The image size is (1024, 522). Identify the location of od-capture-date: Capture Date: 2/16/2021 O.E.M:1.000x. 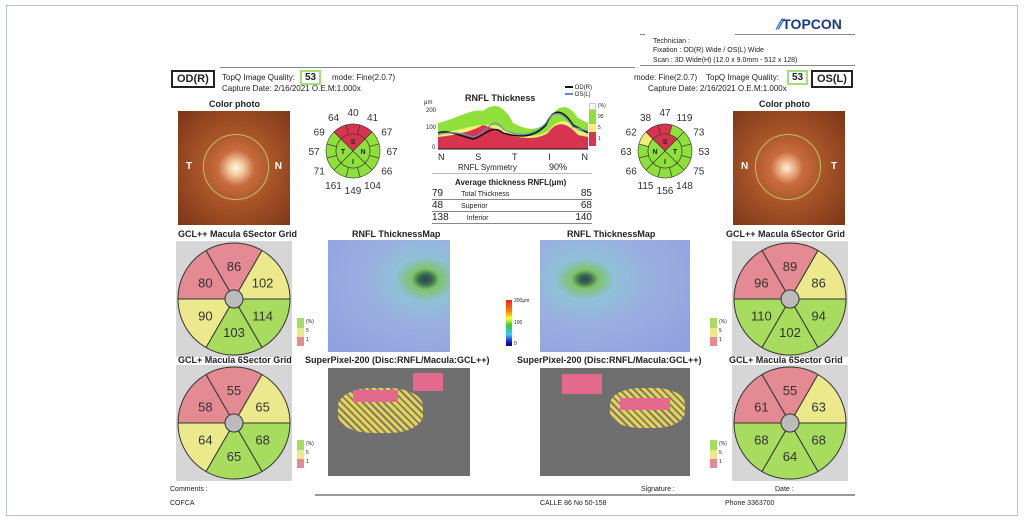
(291, 88).